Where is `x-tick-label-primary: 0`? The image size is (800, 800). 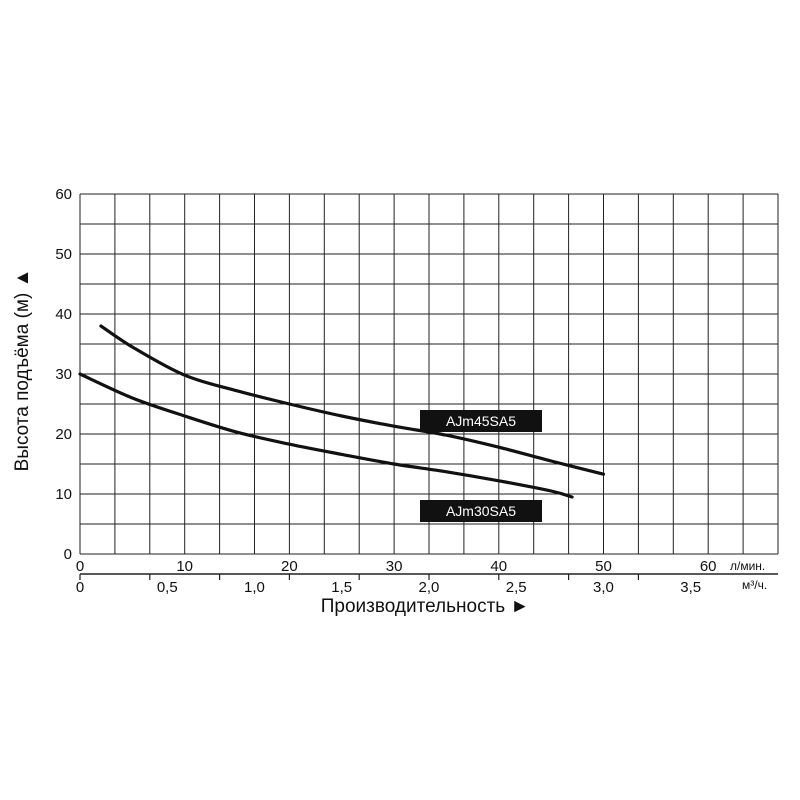
x-tick-label-primary: 0 is located at coordinates (80, 566).